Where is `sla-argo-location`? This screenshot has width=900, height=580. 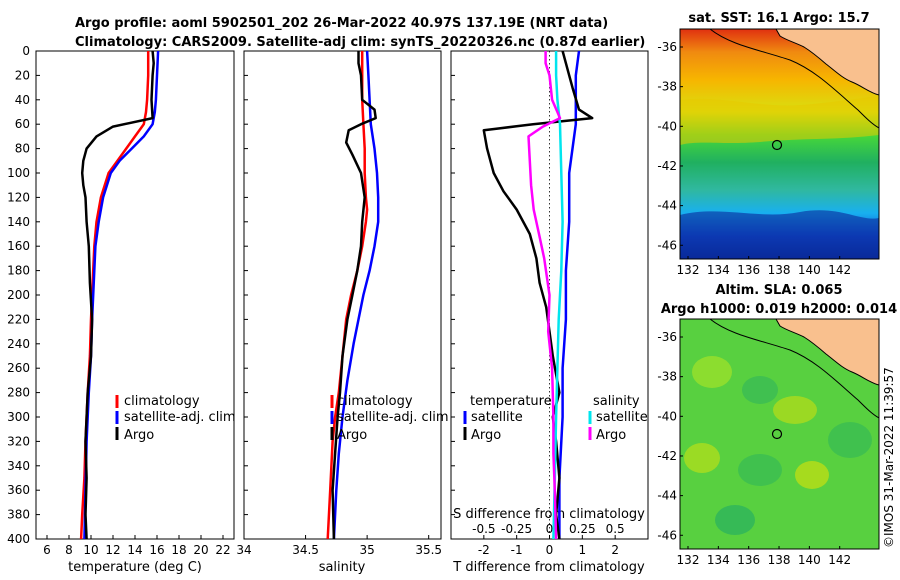 sla-argo-location is located at coordinates (777, 434).